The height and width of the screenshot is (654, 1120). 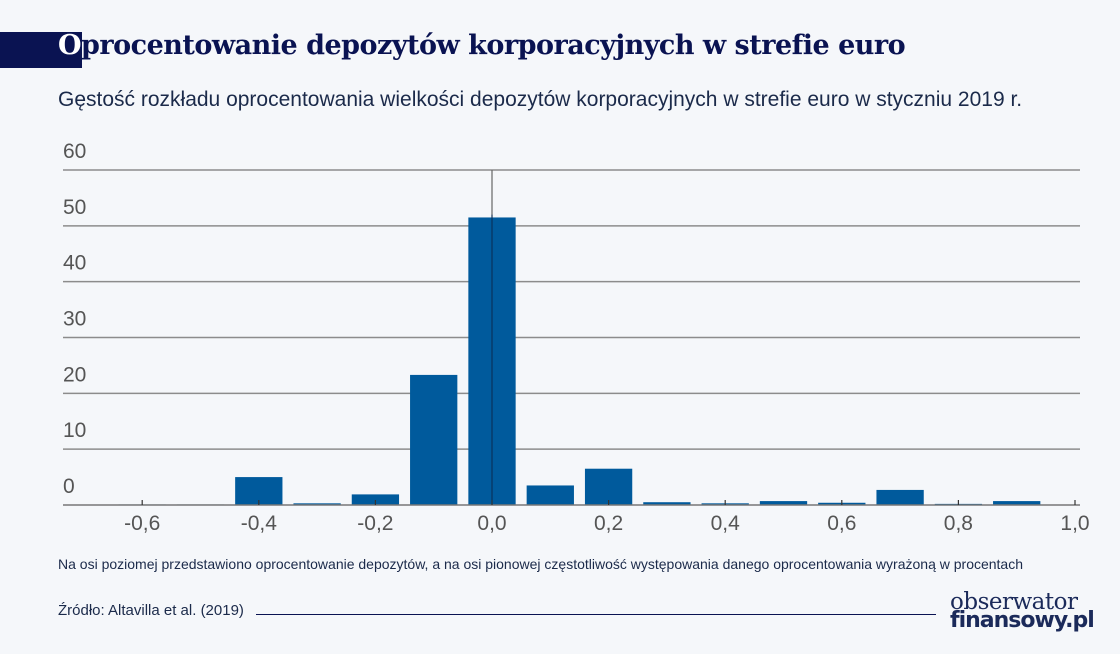 What do you see at coordinates (491, 523) in the screenshot?
I see `x-tick-label: 0,0` at bounding box center [491, 523].